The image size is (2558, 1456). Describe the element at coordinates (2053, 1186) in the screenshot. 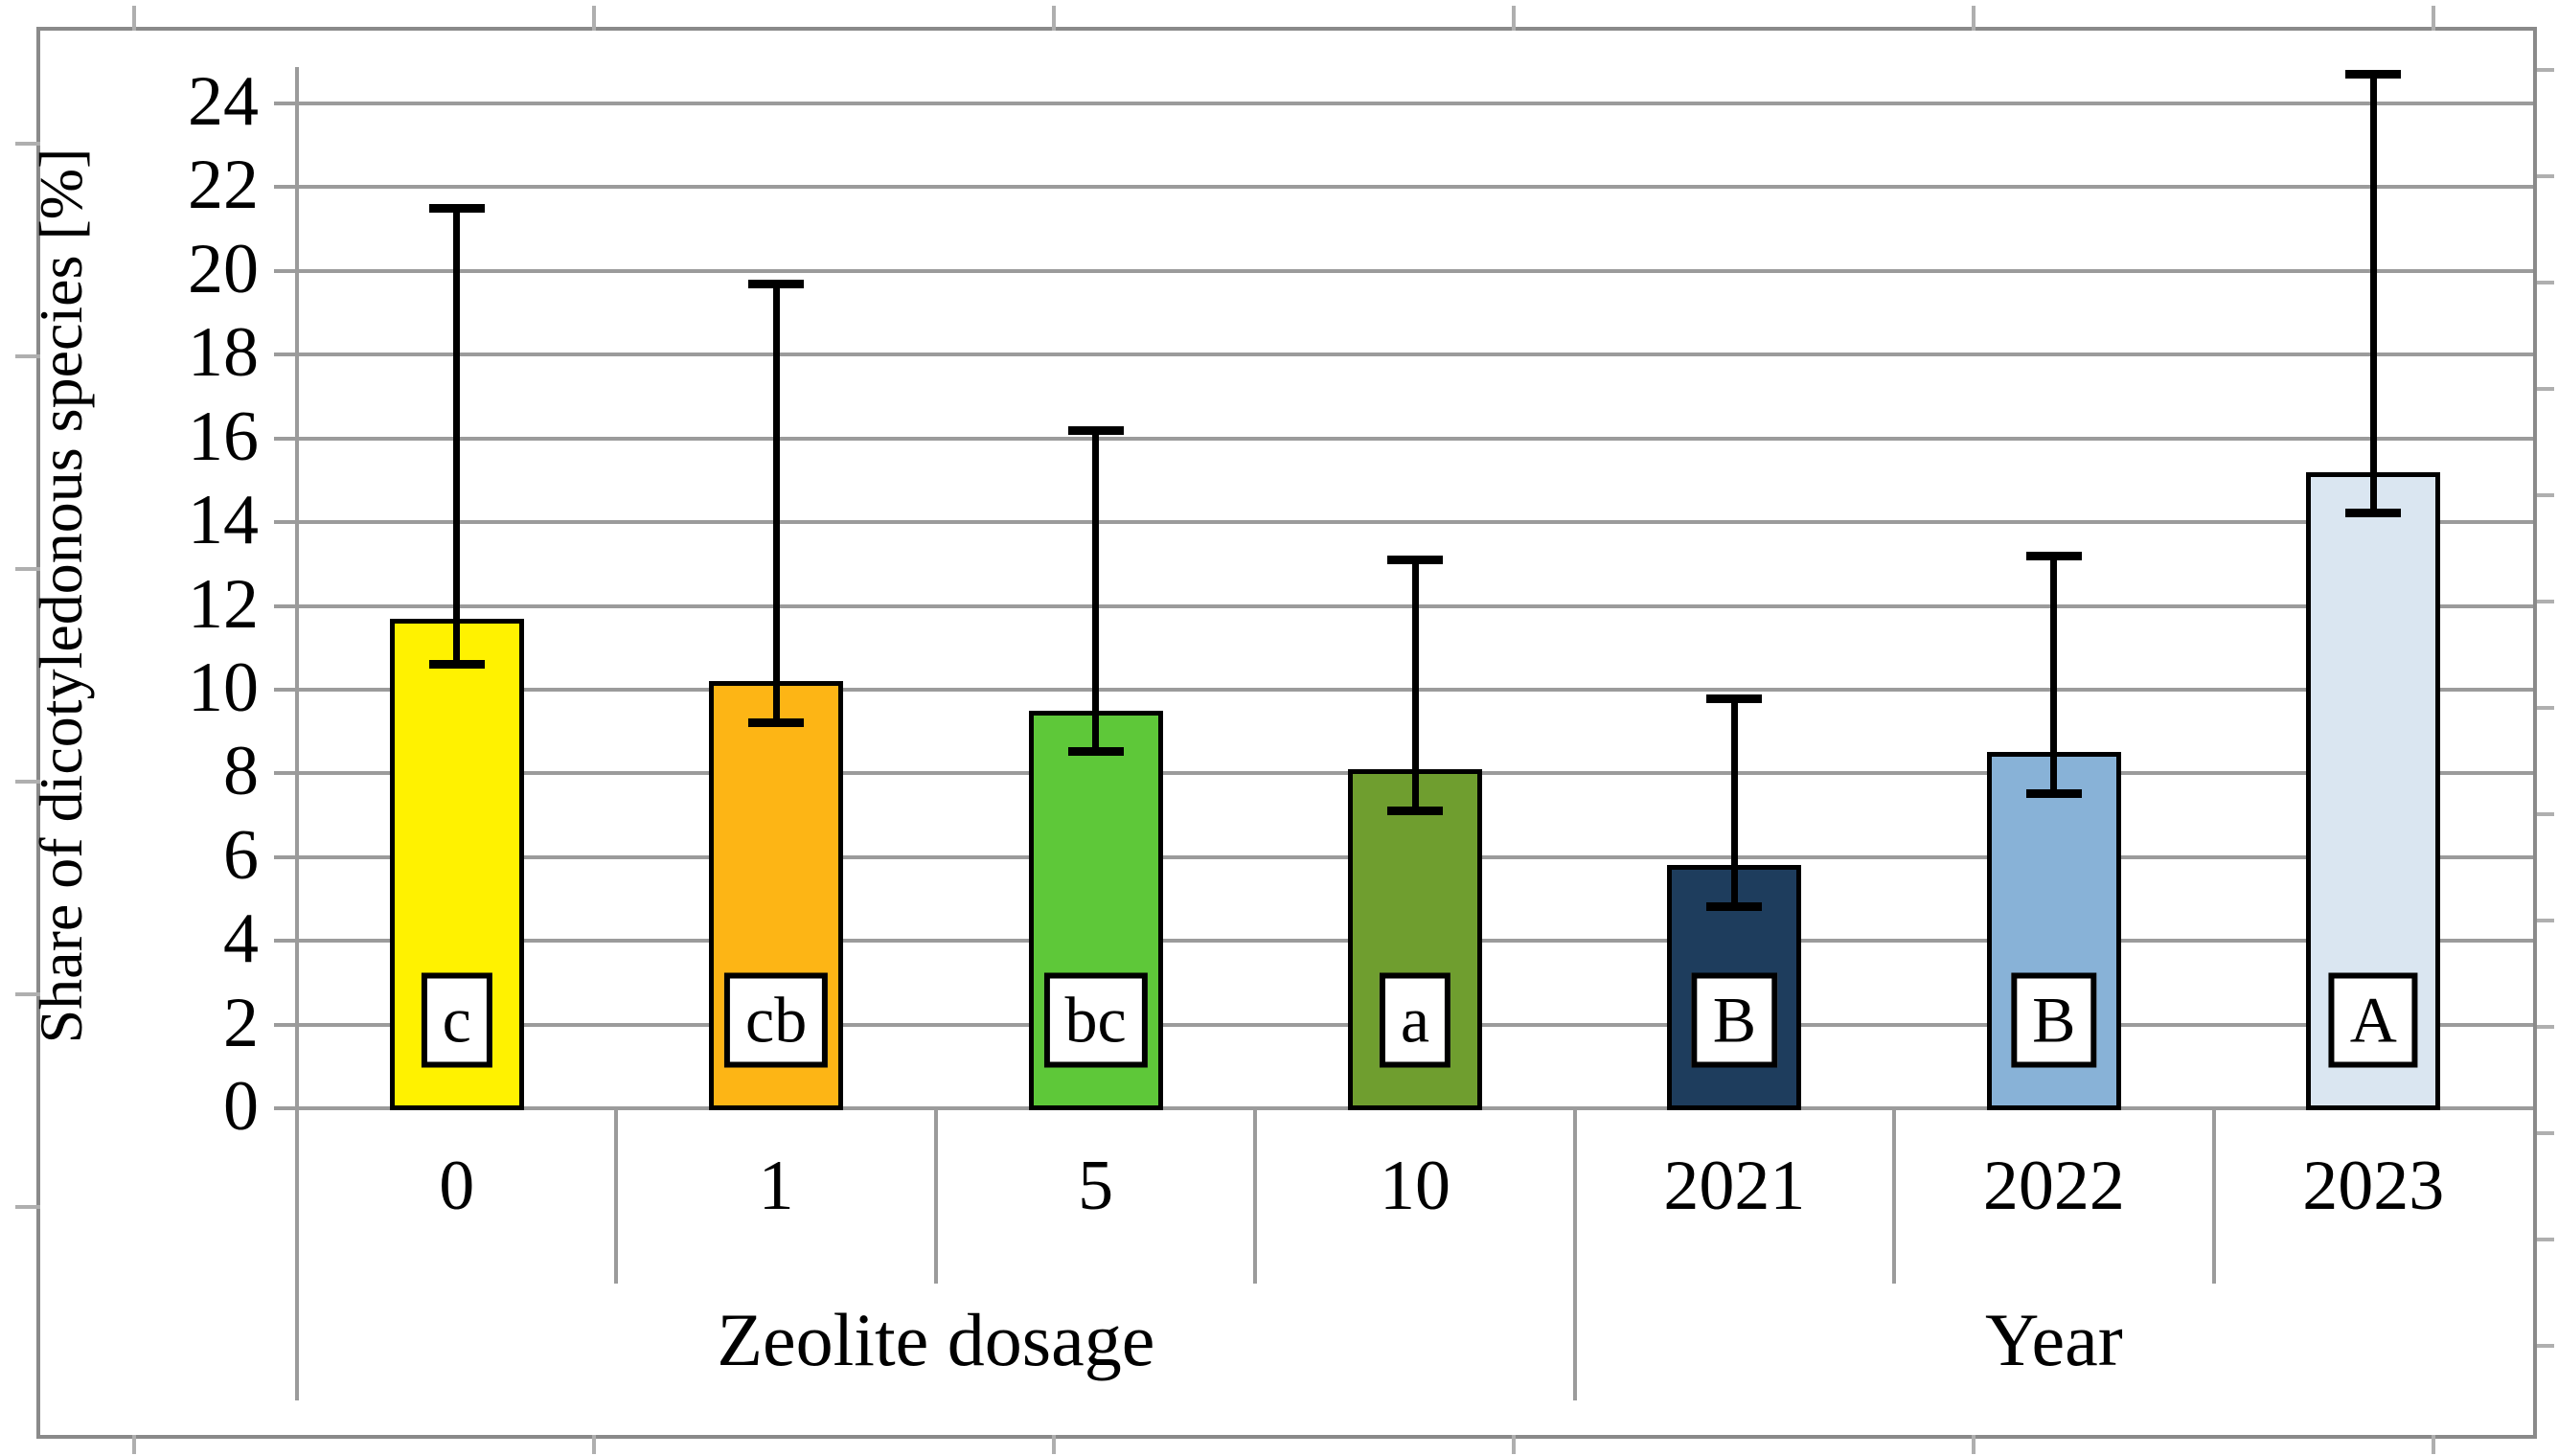

I see `category-label-2022: 2022` at that location.